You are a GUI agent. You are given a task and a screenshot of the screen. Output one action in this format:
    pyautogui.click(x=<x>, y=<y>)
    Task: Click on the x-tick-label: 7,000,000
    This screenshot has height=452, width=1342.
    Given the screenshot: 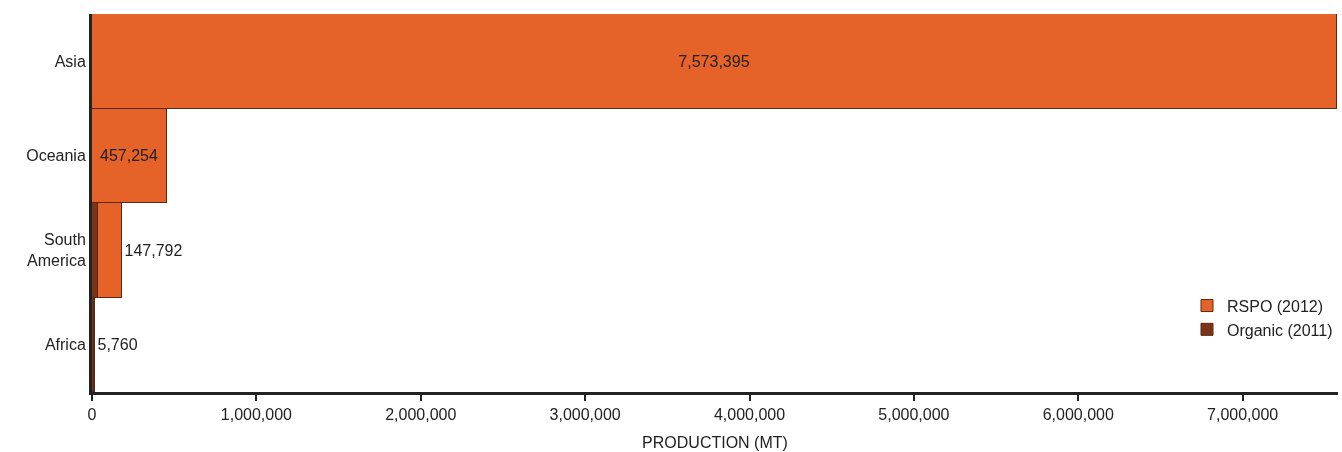 What is the action you would take?
    pyautogui.click(x=1243, y=415)
    